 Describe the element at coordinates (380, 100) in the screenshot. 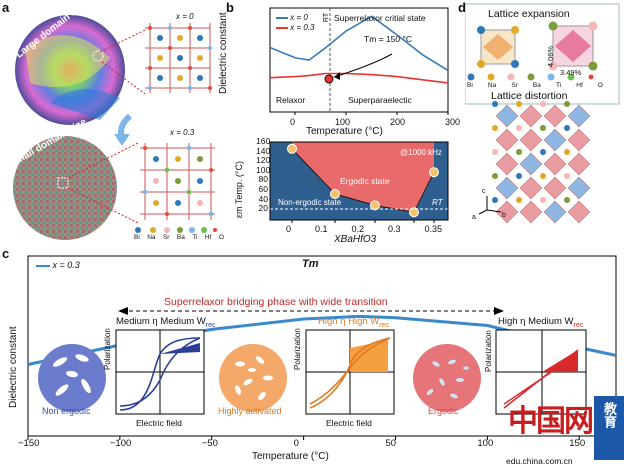

I see `superpara-label: Superparaelectic` at that location.